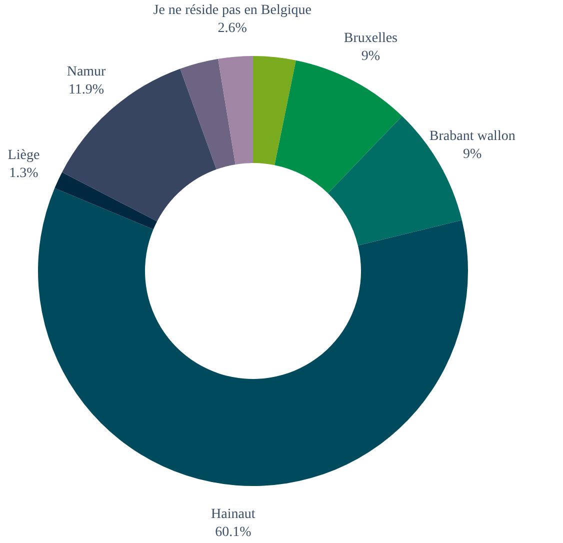  Describe the element at coordinates (233, 28) in the screenshot. I see `data-label: 2.6%` at that location.